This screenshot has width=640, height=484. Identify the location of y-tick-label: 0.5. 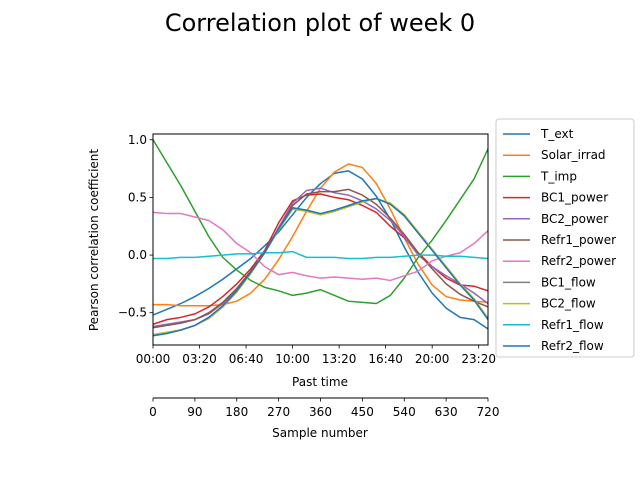
(137, 197).